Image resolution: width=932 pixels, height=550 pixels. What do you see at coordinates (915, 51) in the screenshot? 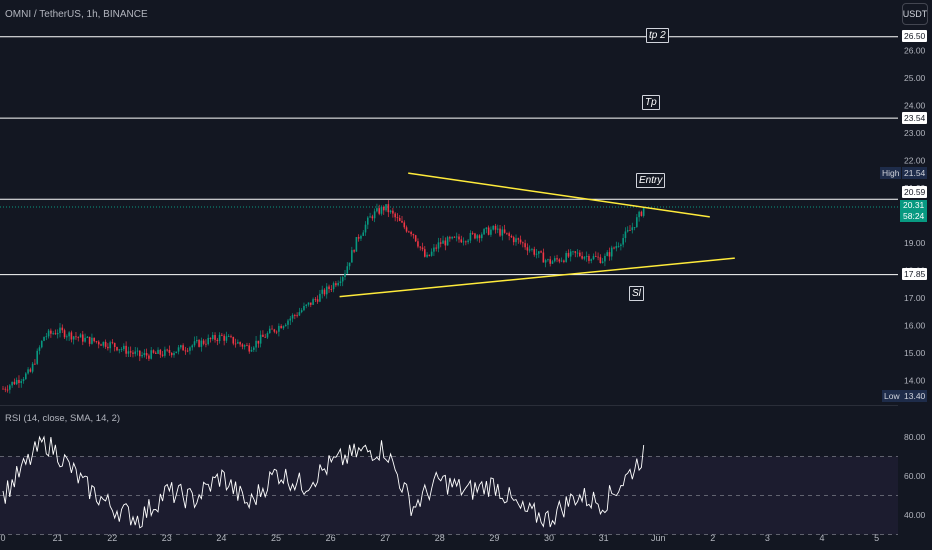
I see `price-tick-label: 26.00` at bounding box center [915, 51].